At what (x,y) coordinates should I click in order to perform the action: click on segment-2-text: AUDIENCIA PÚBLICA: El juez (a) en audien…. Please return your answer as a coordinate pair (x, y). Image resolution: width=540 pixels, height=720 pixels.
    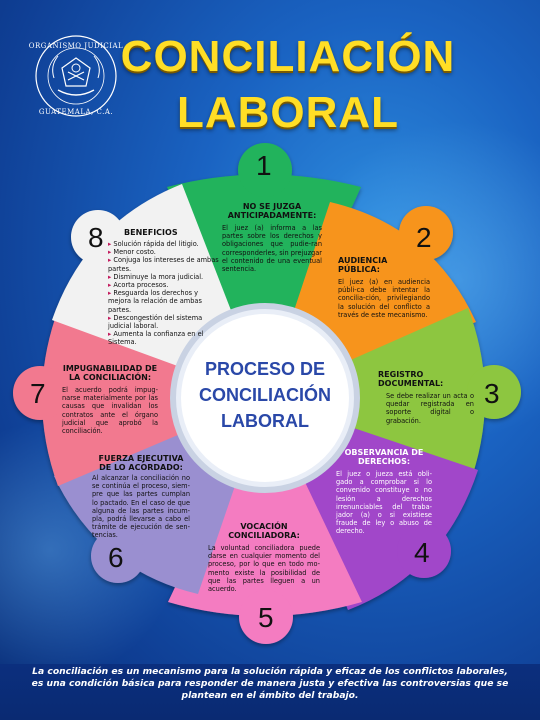
    Looking at the image, I should click on (384, 287).